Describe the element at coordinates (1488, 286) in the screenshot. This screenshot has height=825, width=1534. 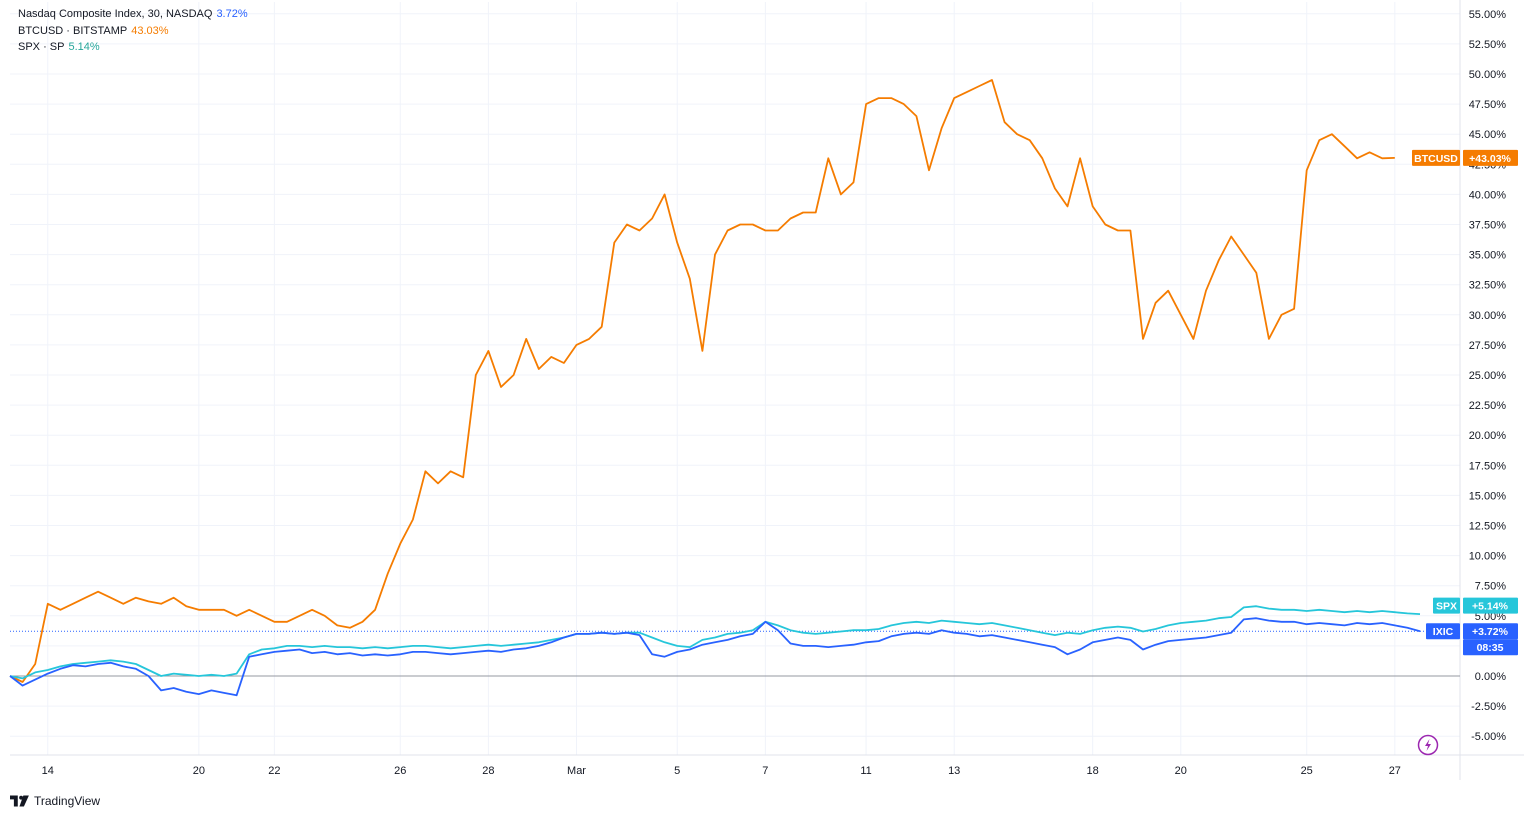
I see `y-tick-label: 32.50%` at that location.